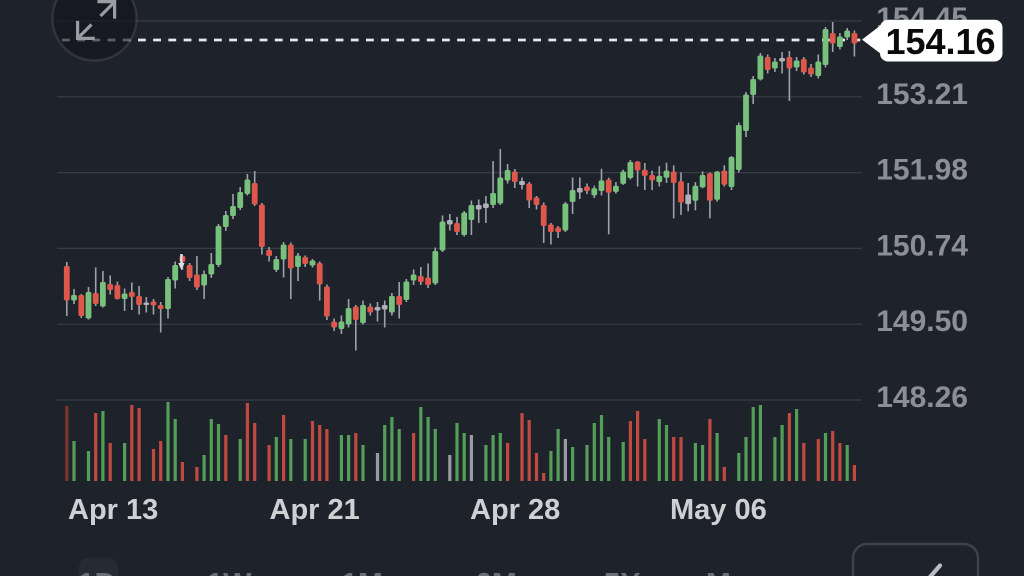 The height and width of the screenshot is (576, 1024). What do you see at coordinates (735, 572) in the screenshot?
I see `svg-text: Max` at bounding box center [735, 572].